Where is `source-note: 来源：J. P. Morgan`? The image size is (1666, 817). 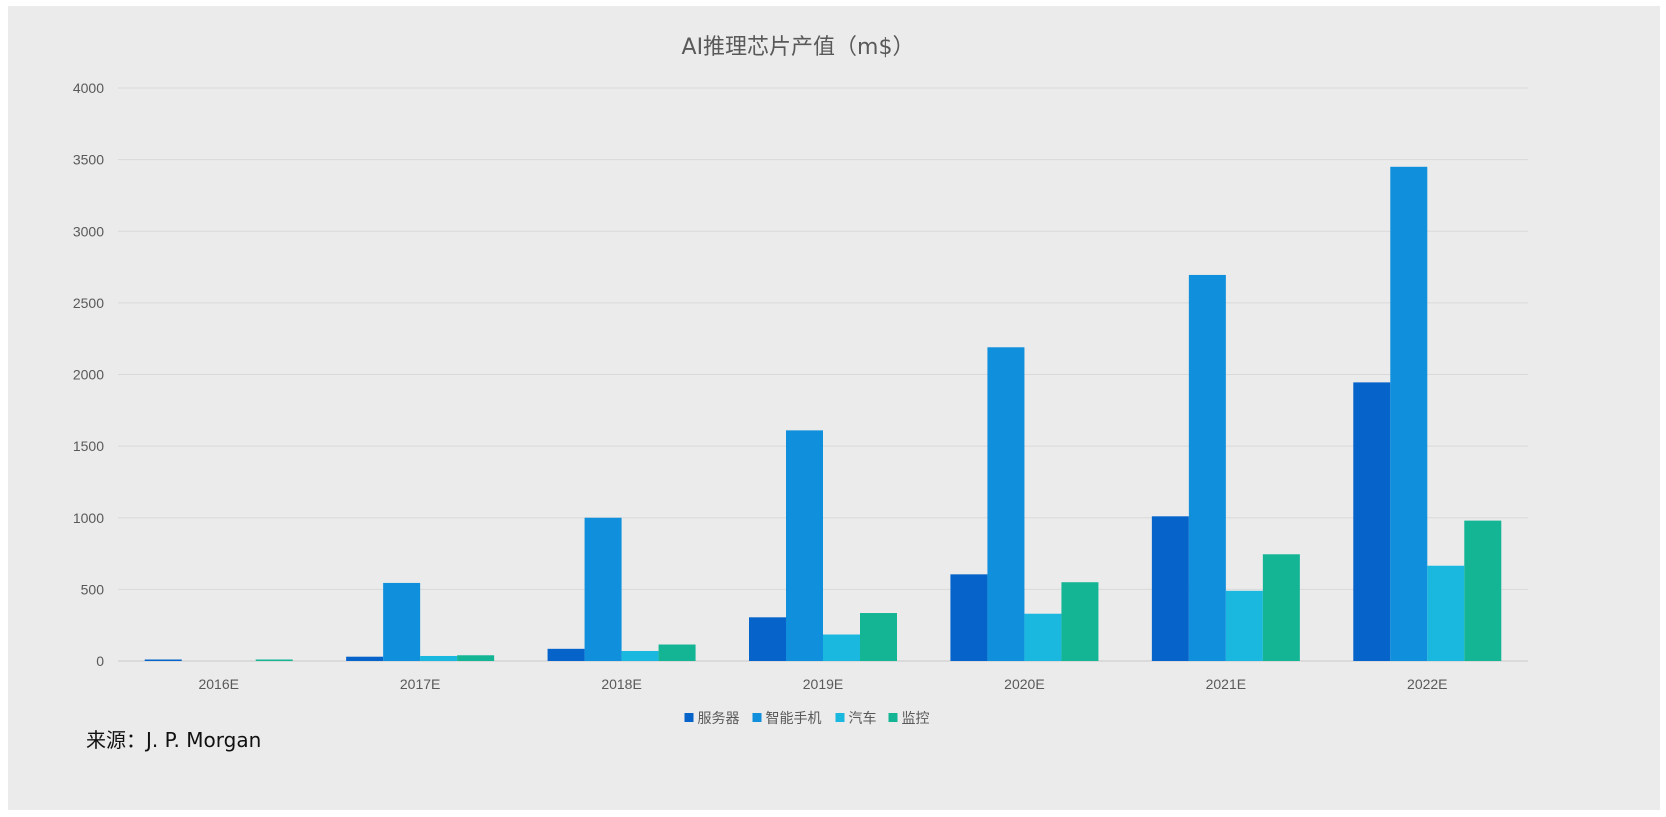 source-note: 来源：J. P. Morgan is located at coordinates (174, 740).